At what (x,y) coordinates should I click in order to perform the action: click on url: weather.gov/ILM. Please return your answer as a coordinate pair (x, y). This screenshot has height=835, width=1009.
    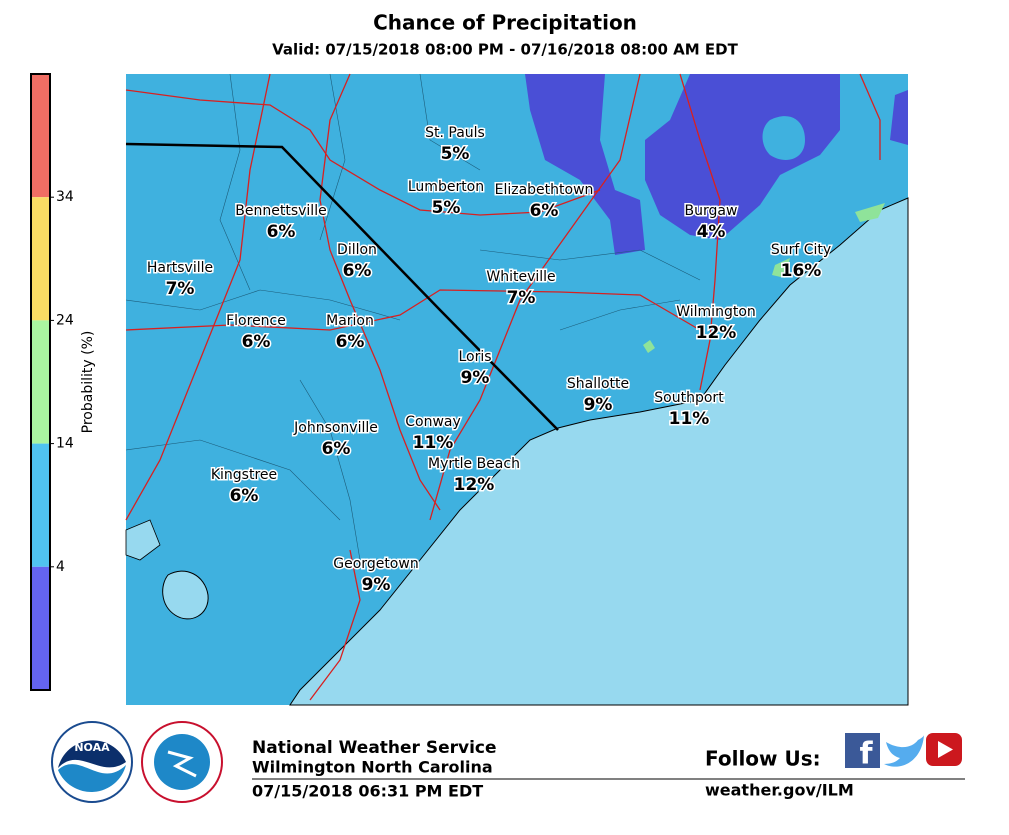
    Looking at the image, I should click on (779, 790).